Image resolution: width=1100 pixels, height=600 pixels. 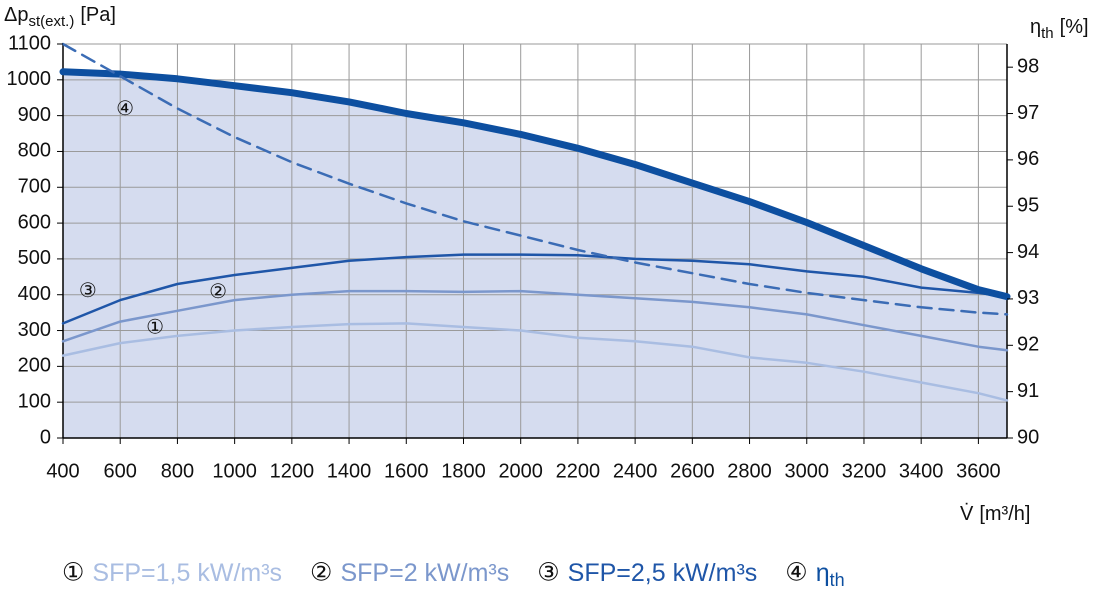 I want to click on legend-name-sub: th, so click(x=837, y=580).